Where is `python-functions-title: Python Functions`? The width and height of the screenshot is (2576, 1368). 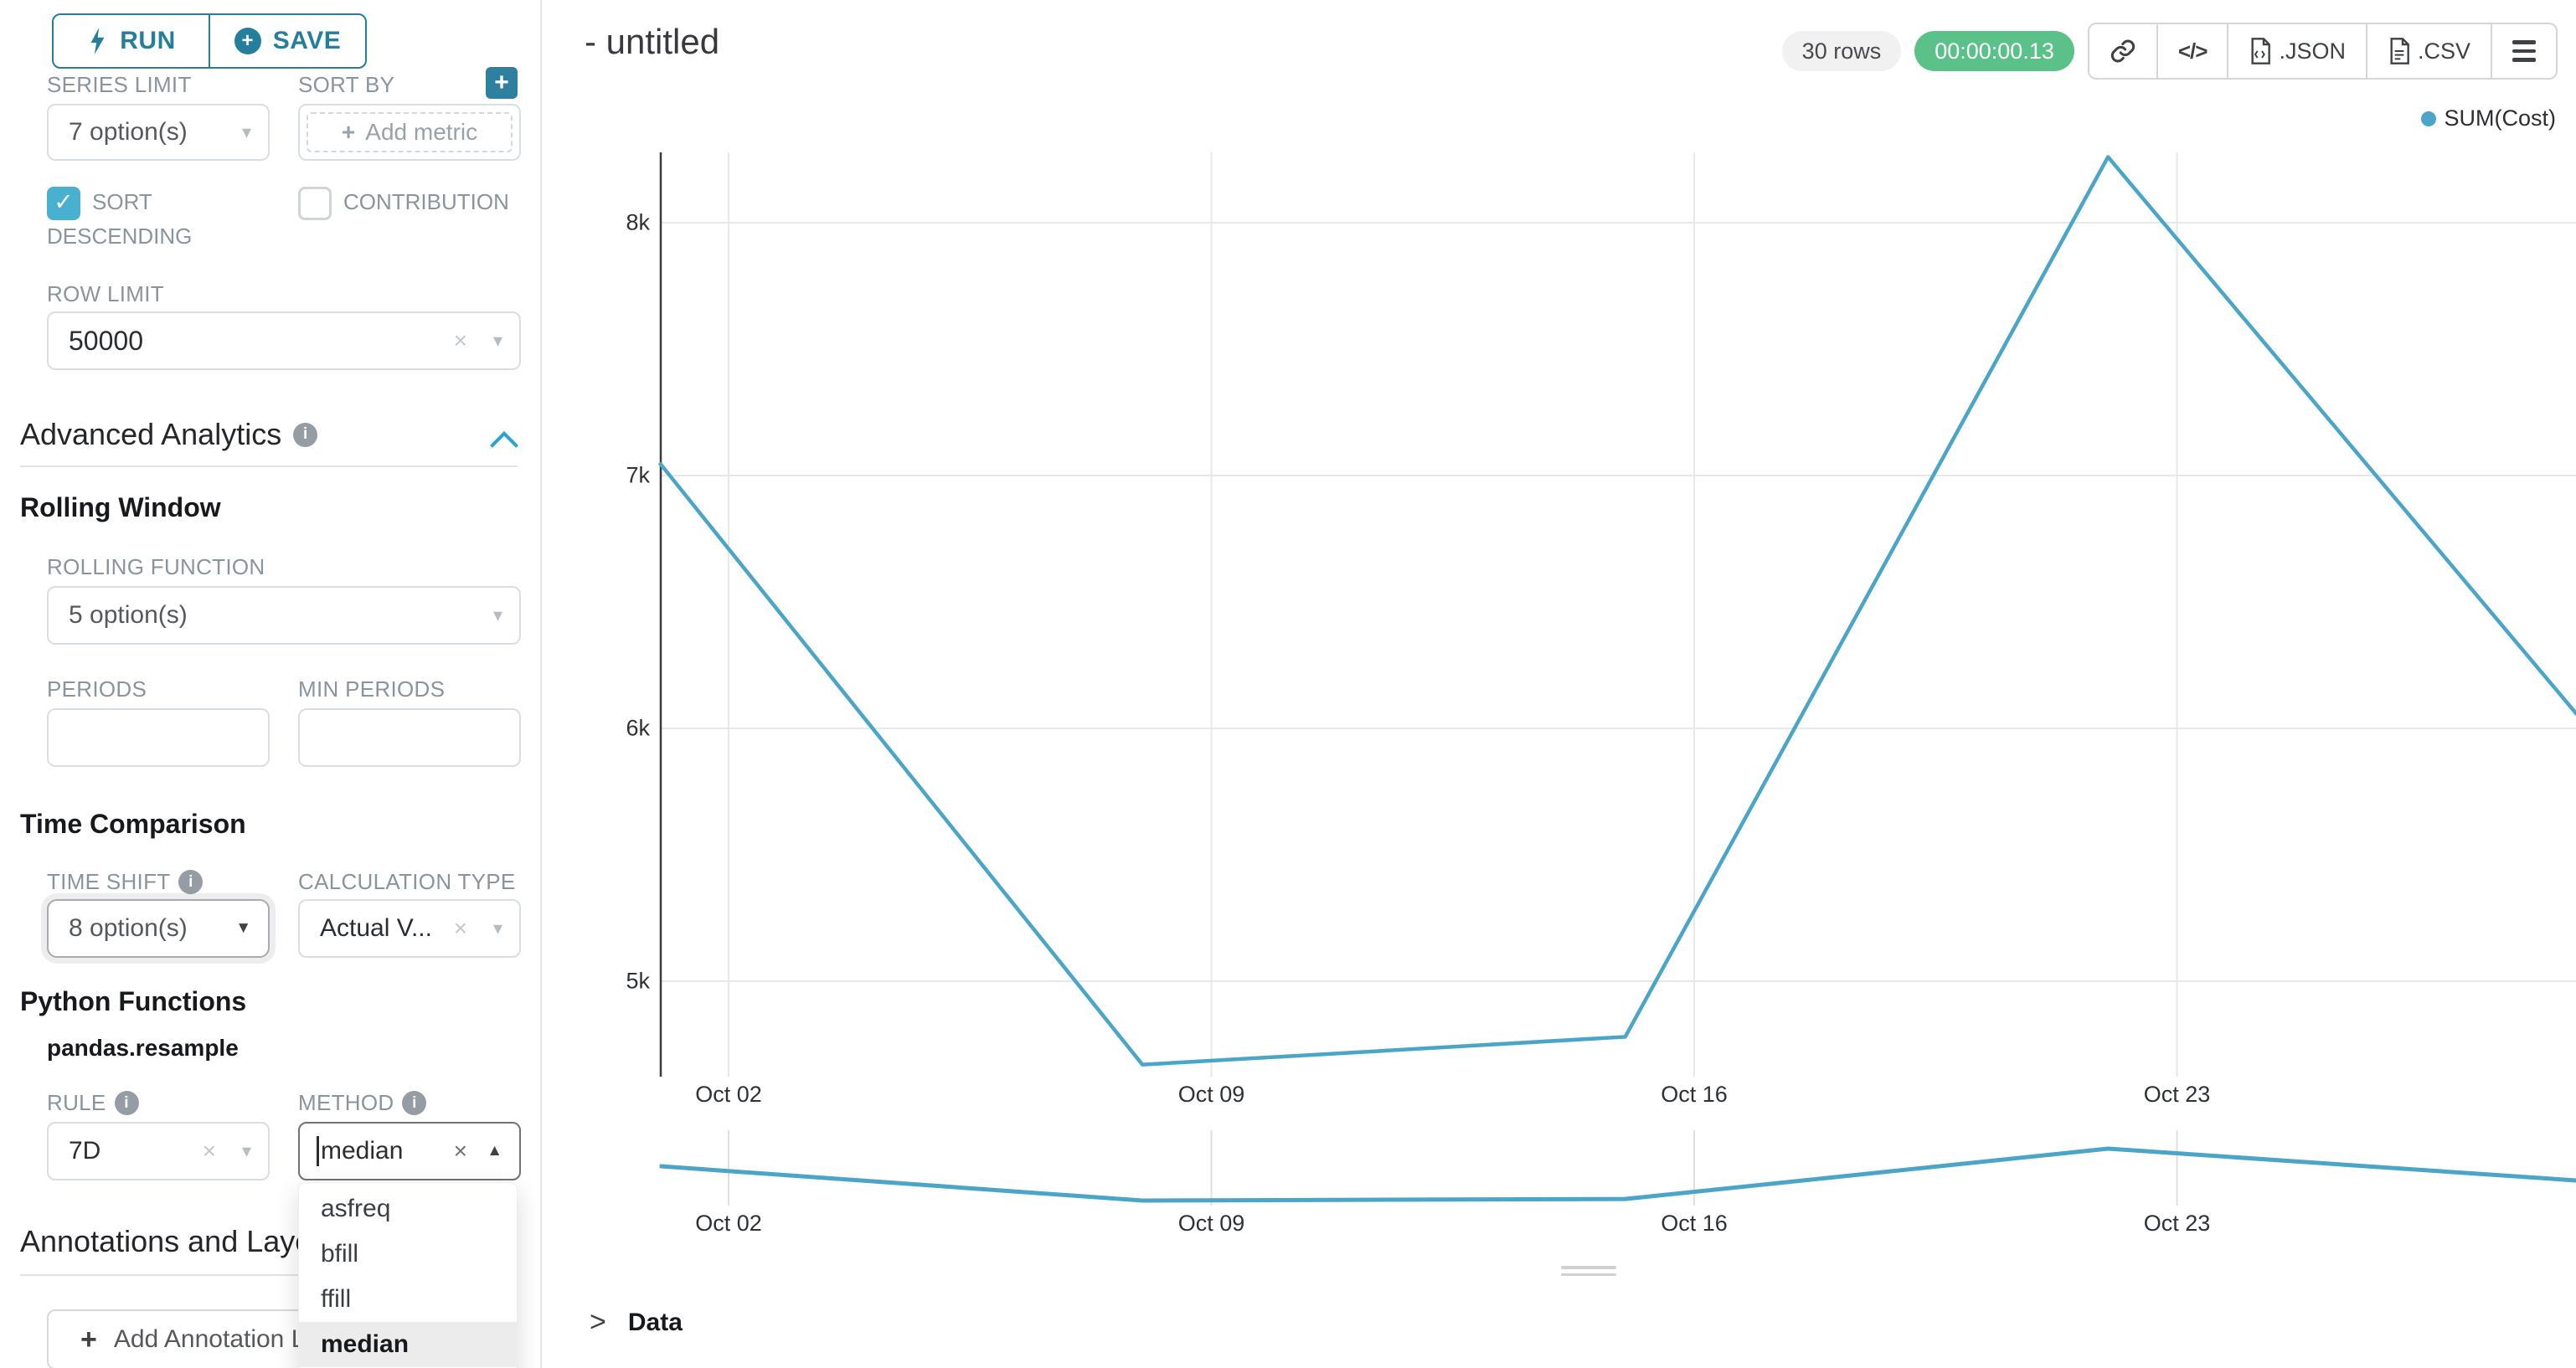
python-functions-title: Python Functions is located at coordinates (133, 1001).